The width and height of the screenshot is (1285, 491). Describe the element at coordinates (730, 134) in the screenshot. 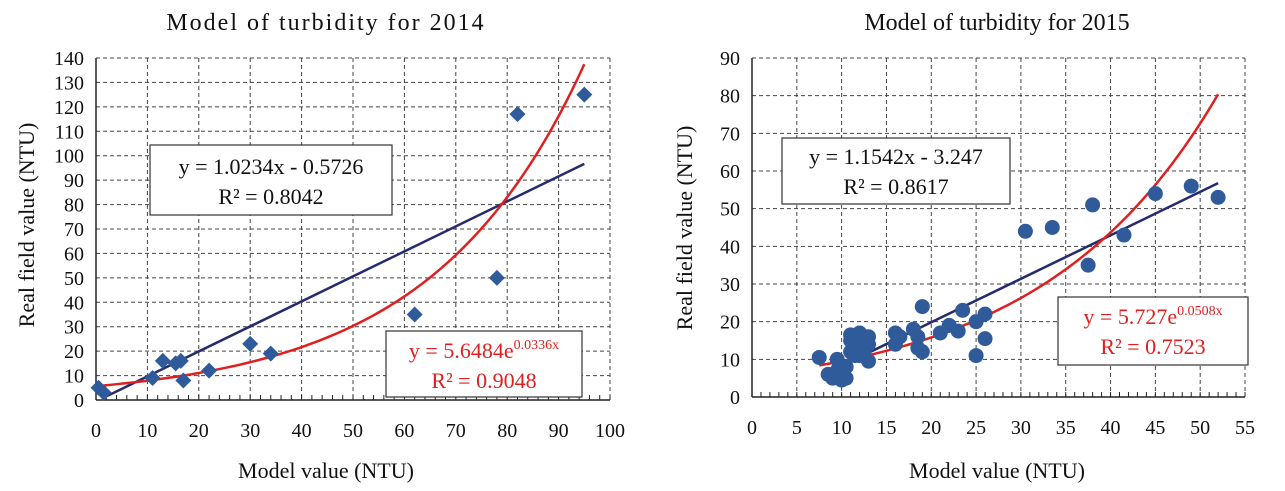

I see `chart-2015-y-tick-label: 70` at that location.